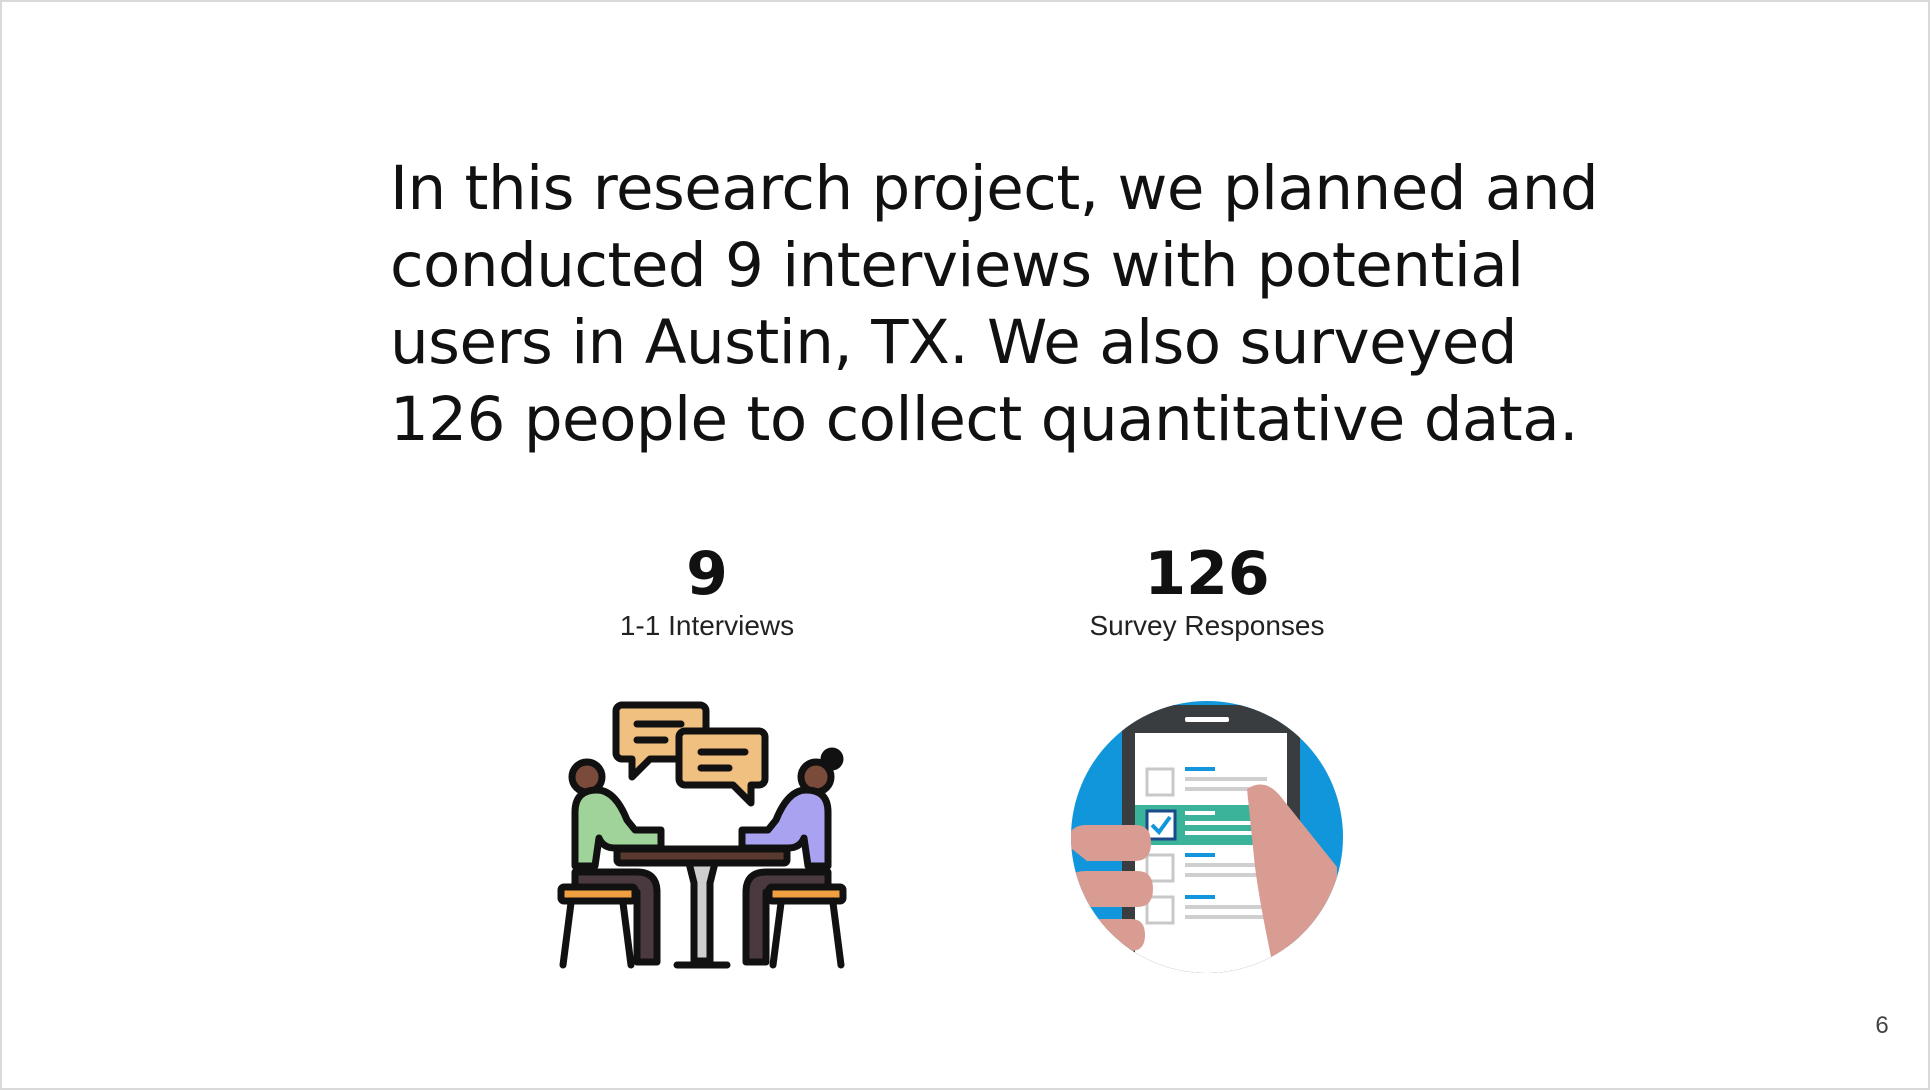 This screenshot has height=1090, width=1930. What do you see at coordinates (707, 574) in the screenshot?
I see `stat-value: 9` at bounding box center [707, 574].